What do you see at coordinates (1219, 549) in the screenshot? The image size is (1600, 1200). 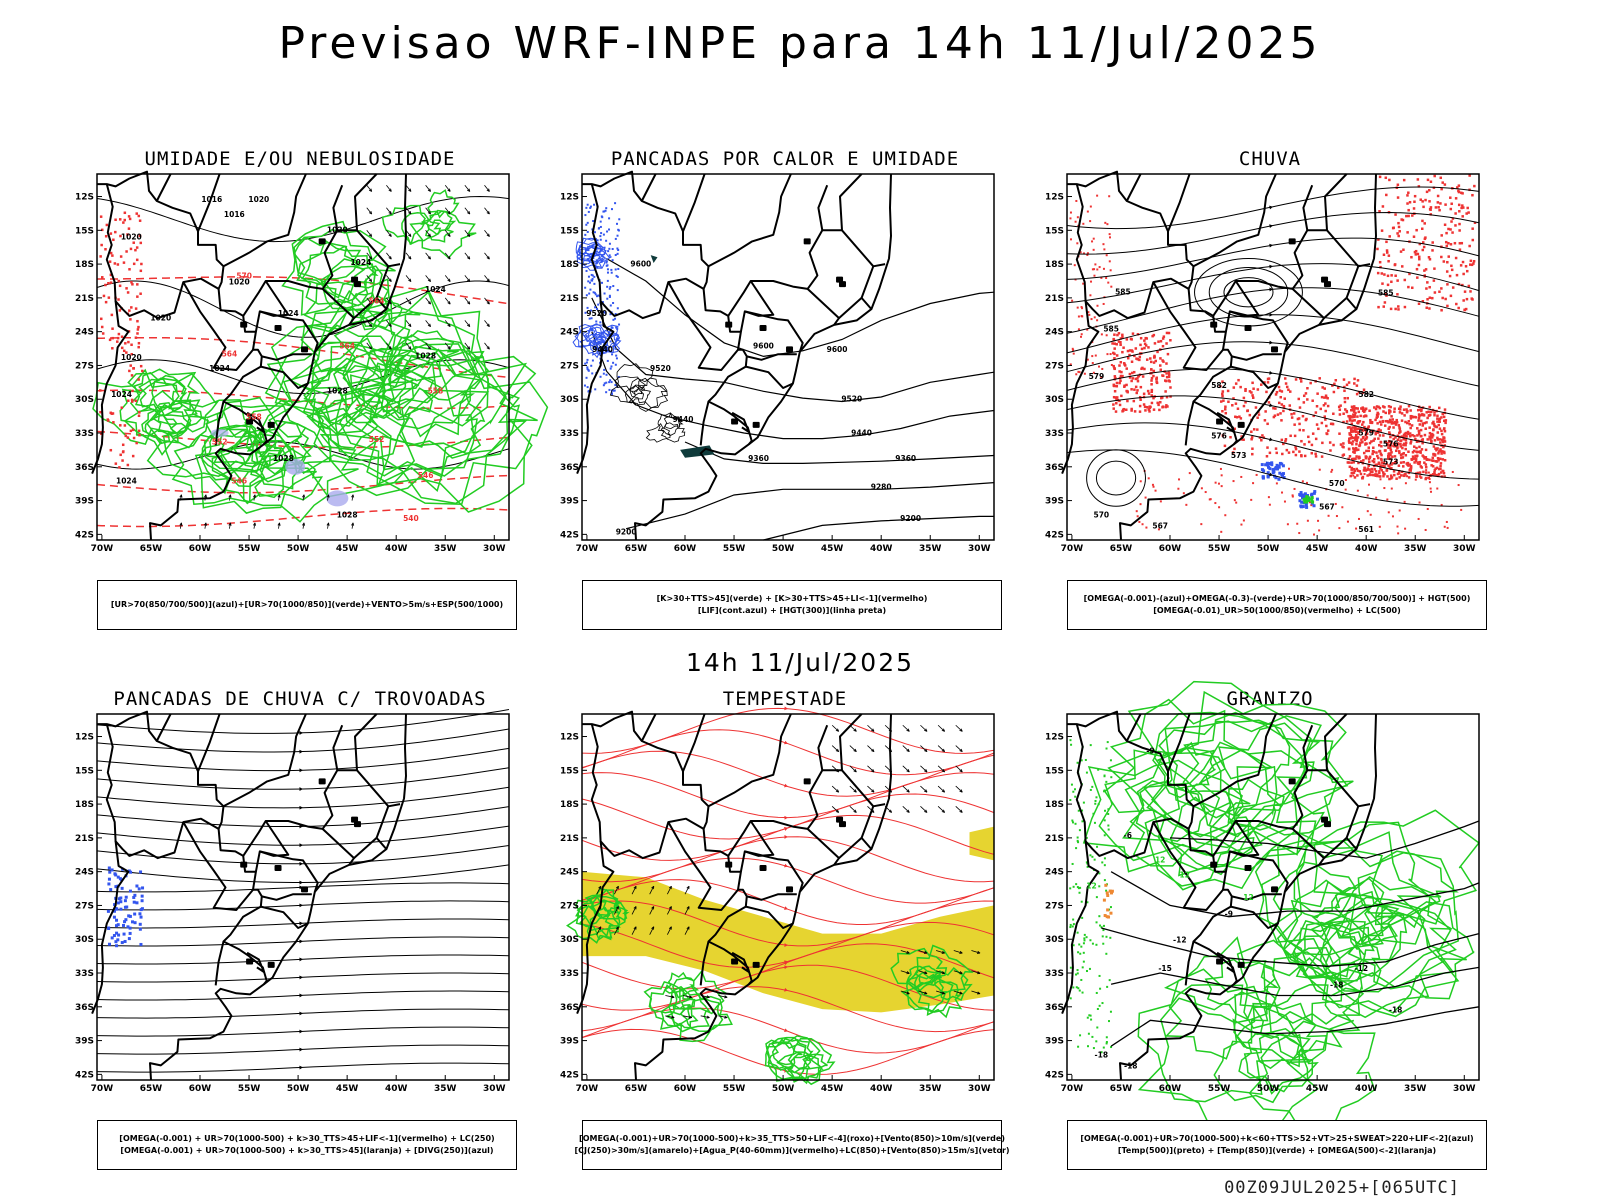 I see `lon-tick-label: 55W` at bounding box center [1219, 549].